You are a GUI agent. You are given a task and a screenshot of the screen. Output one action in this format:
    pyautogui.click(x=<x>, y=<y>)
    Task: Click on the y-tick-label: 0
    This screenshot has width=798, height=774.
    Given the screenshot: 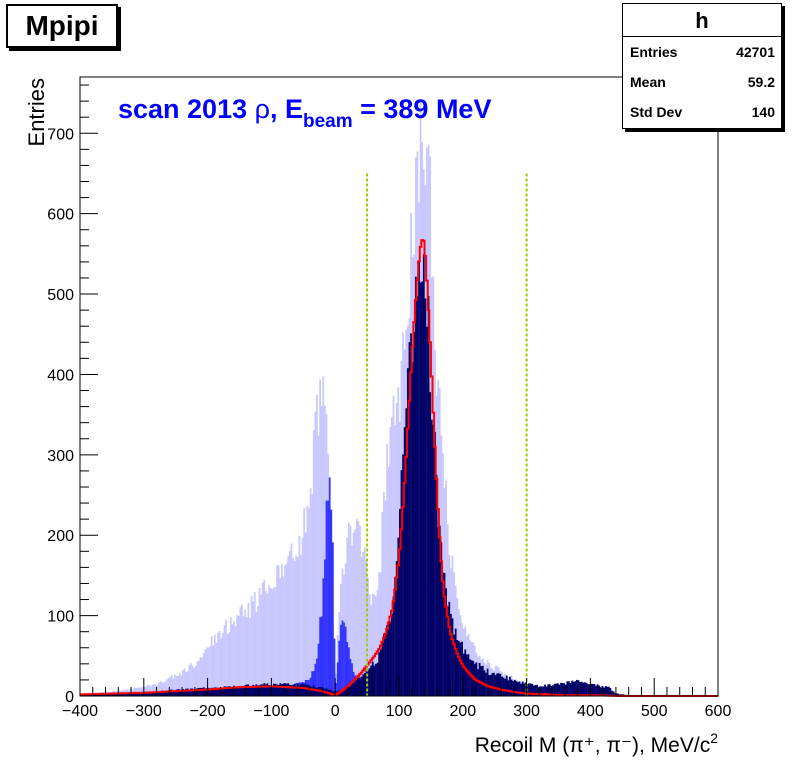 What is the action you would take?
    pyautogui.click(x=69, y=697)
    